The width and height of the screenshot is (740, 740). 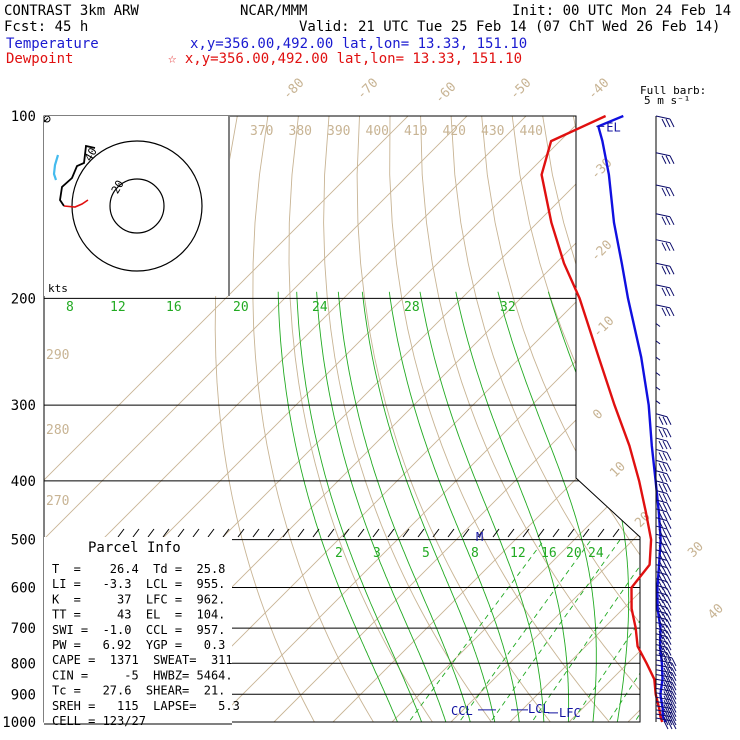 What do you see at coordinates (591, 419) in the screenshot?
I see `dry-adiabat-line` at bounding box center [591, 419].